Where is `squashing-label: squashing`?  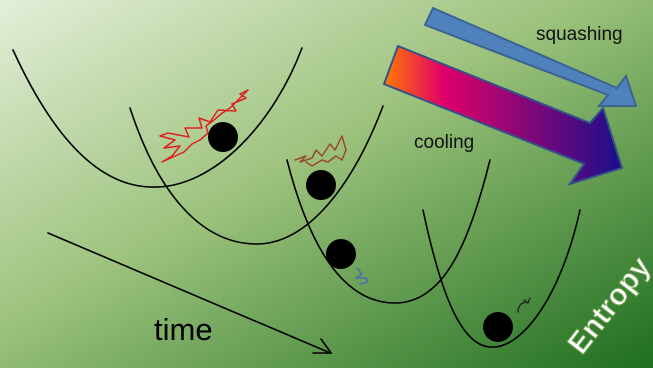 squashing-label: squashing is located at coordinates (579, 34).